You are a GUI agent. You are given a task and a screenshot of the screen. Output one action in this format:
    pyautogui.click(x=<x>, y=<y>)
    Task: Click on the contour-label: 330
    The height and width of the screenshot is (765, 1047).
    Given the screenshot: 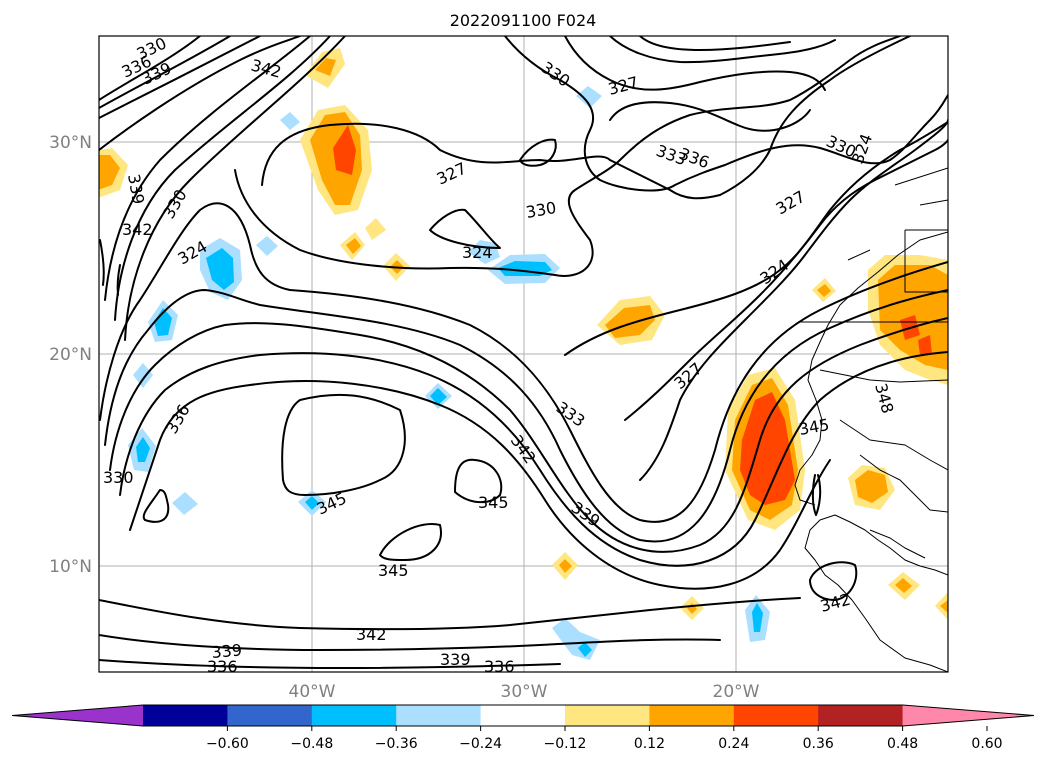 What is the action you would take?
    pyautogui.click(x=118, y=477)
    